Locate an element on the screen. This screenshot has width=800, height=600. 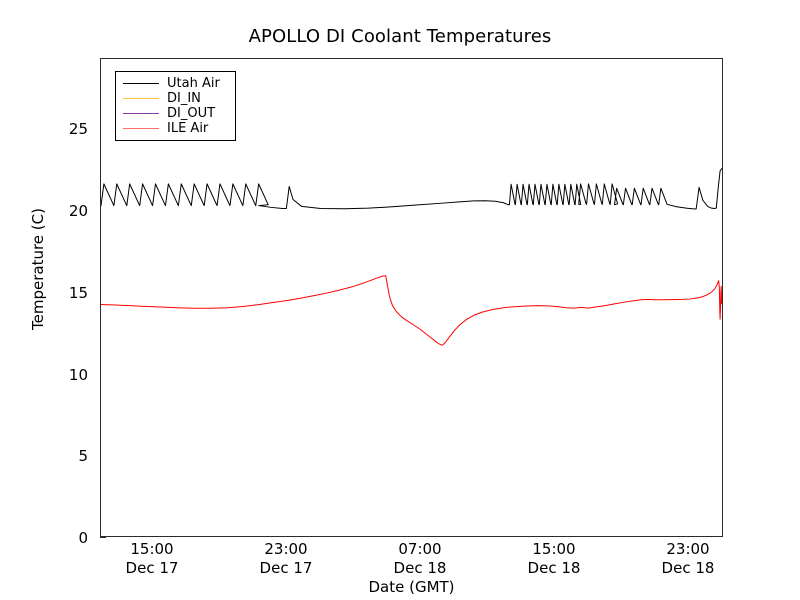
legend-item-utah-air: Utah Air is located at coordinates (175, 83).